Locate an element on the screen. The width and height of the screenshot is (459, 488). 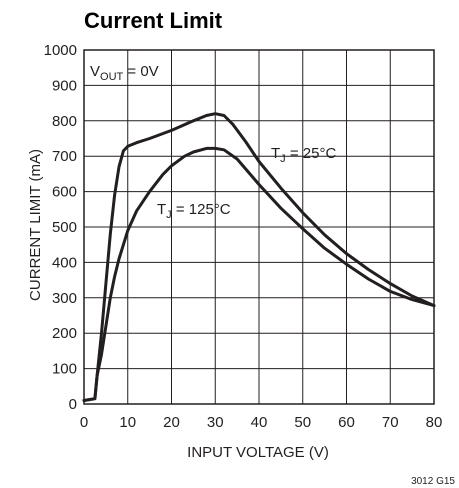
y-tick-label: 800 is located at coordinates (64, 121).